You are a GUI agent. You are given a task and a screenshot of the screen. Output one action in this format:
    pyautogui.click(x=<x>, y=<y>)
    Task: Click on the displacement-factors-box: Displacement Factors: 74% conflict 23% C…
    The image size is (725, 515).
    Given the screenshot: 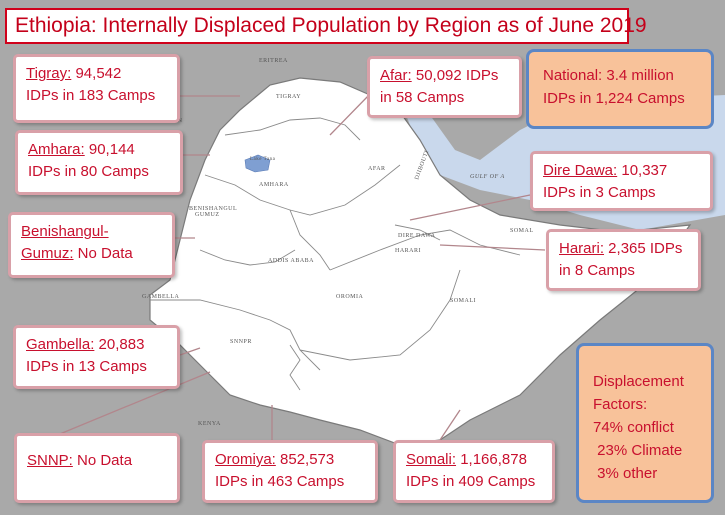 What is the action you would take?
    pyautogui.click(x=645, y=423)
    